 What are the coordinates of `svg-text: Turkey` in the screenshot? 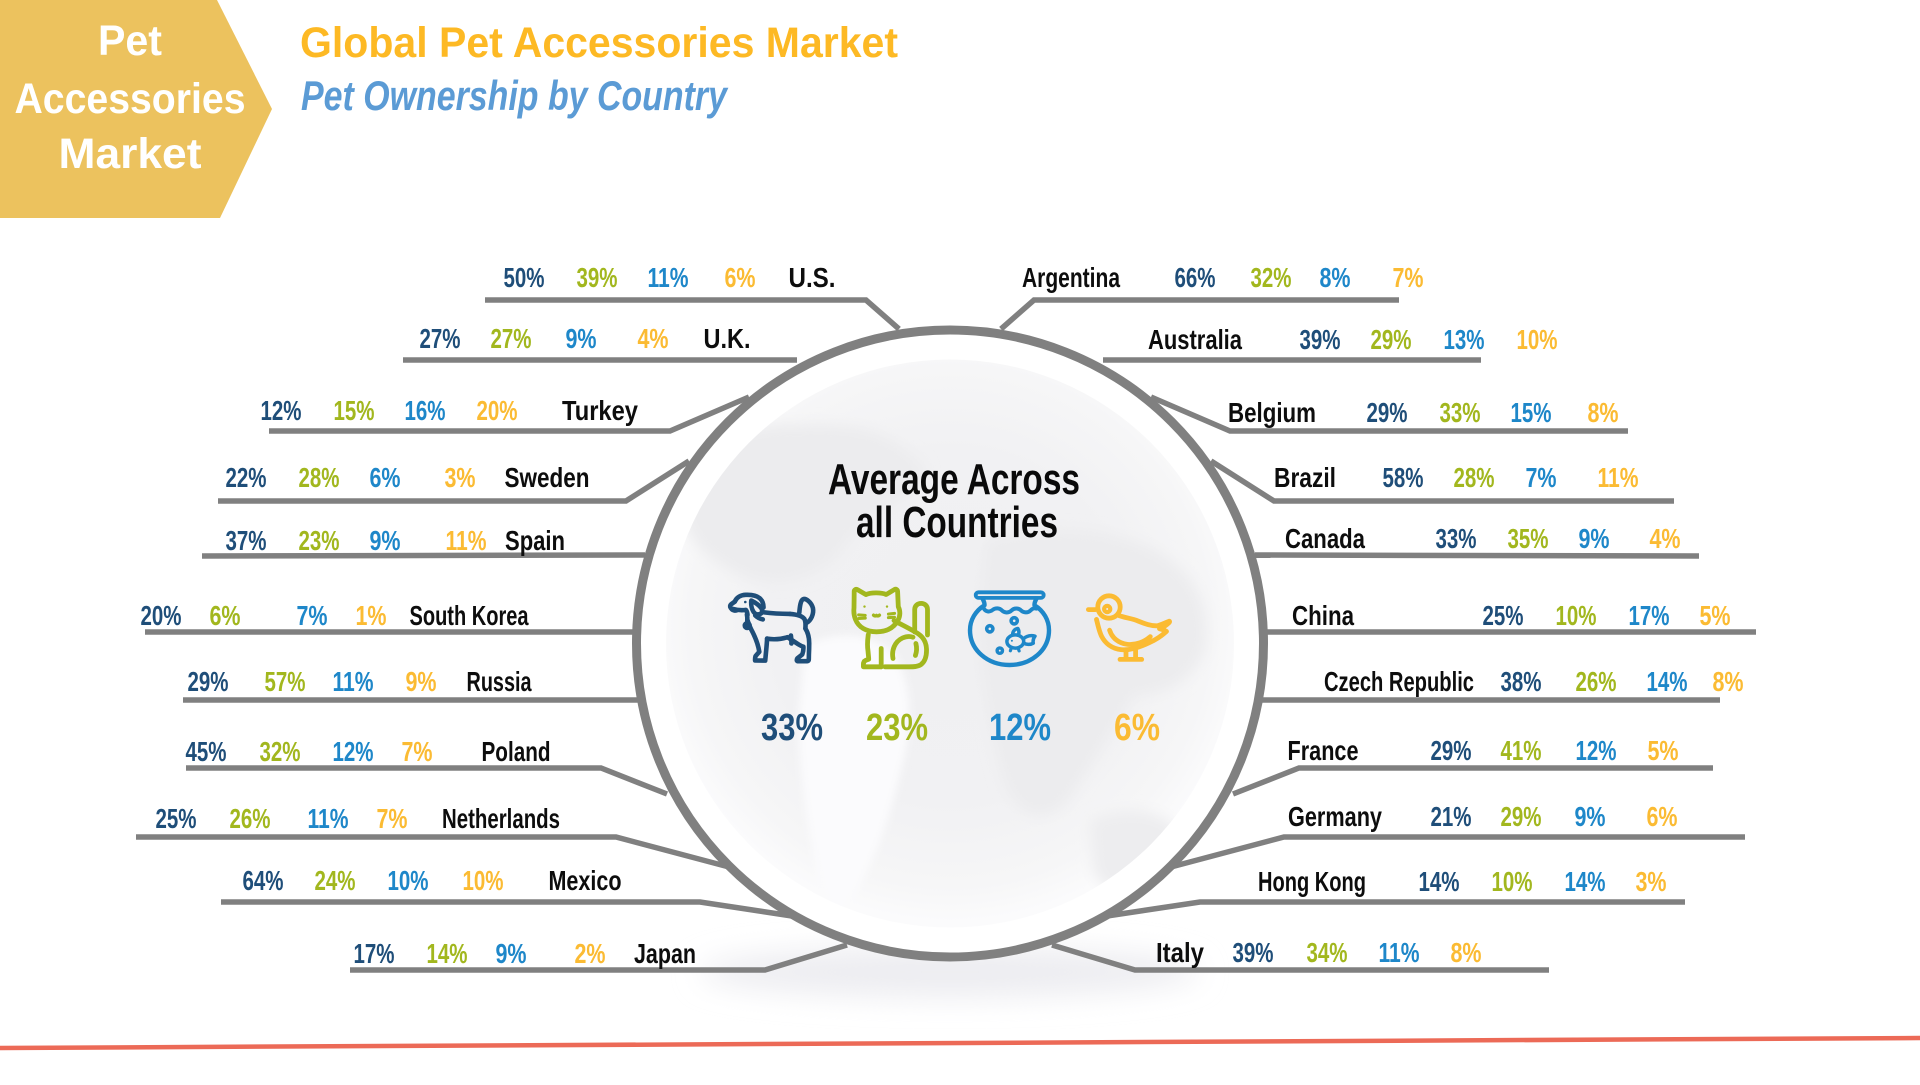 It's located at (600, 410).